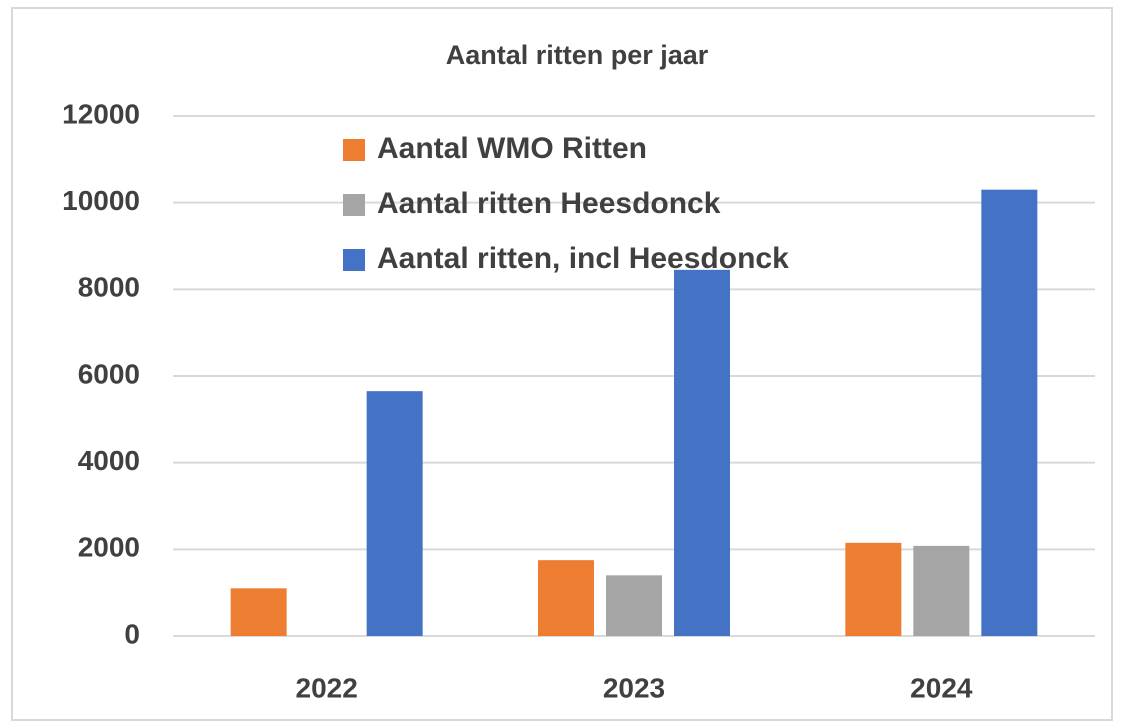  Describe the element at coordinates (634, 687) in the screenshot. I see `x-tick-label: 2023` at that location.